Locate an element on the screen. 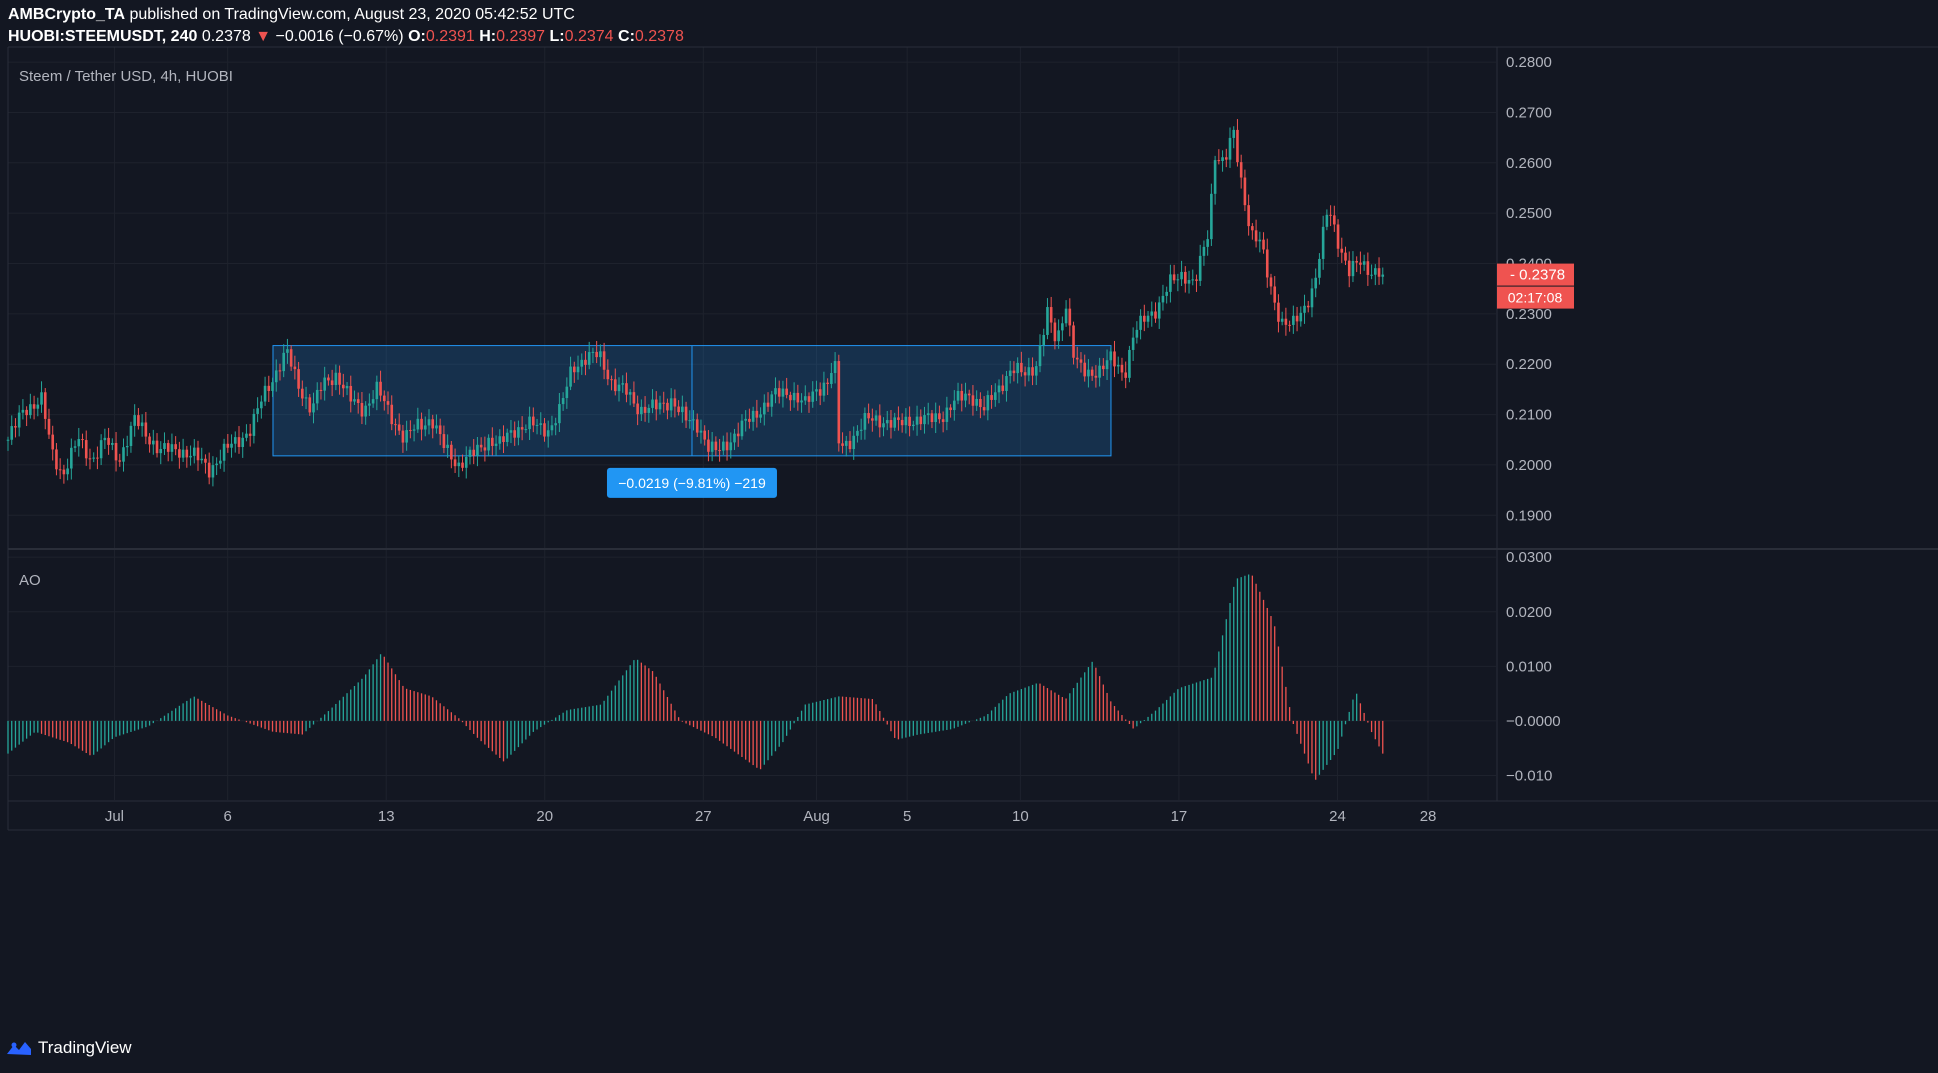 The image size is (1938, 1073). ao-tick-label: 0.0200 is located at coordinates (1529, 612).